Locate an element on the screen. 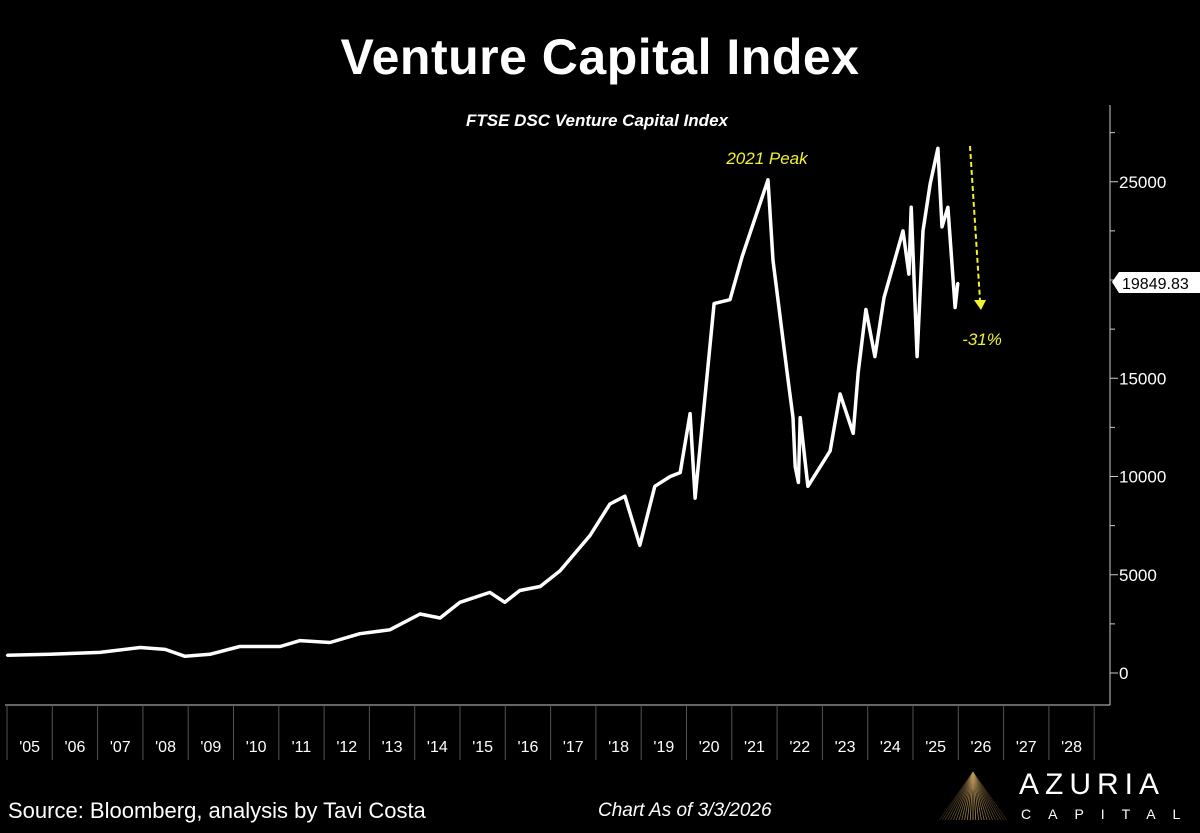 This screenshot has width=1200, height=833. chart-subtitle: FTSE DSC Venture Capital Index is located at coordinates (598, 120).